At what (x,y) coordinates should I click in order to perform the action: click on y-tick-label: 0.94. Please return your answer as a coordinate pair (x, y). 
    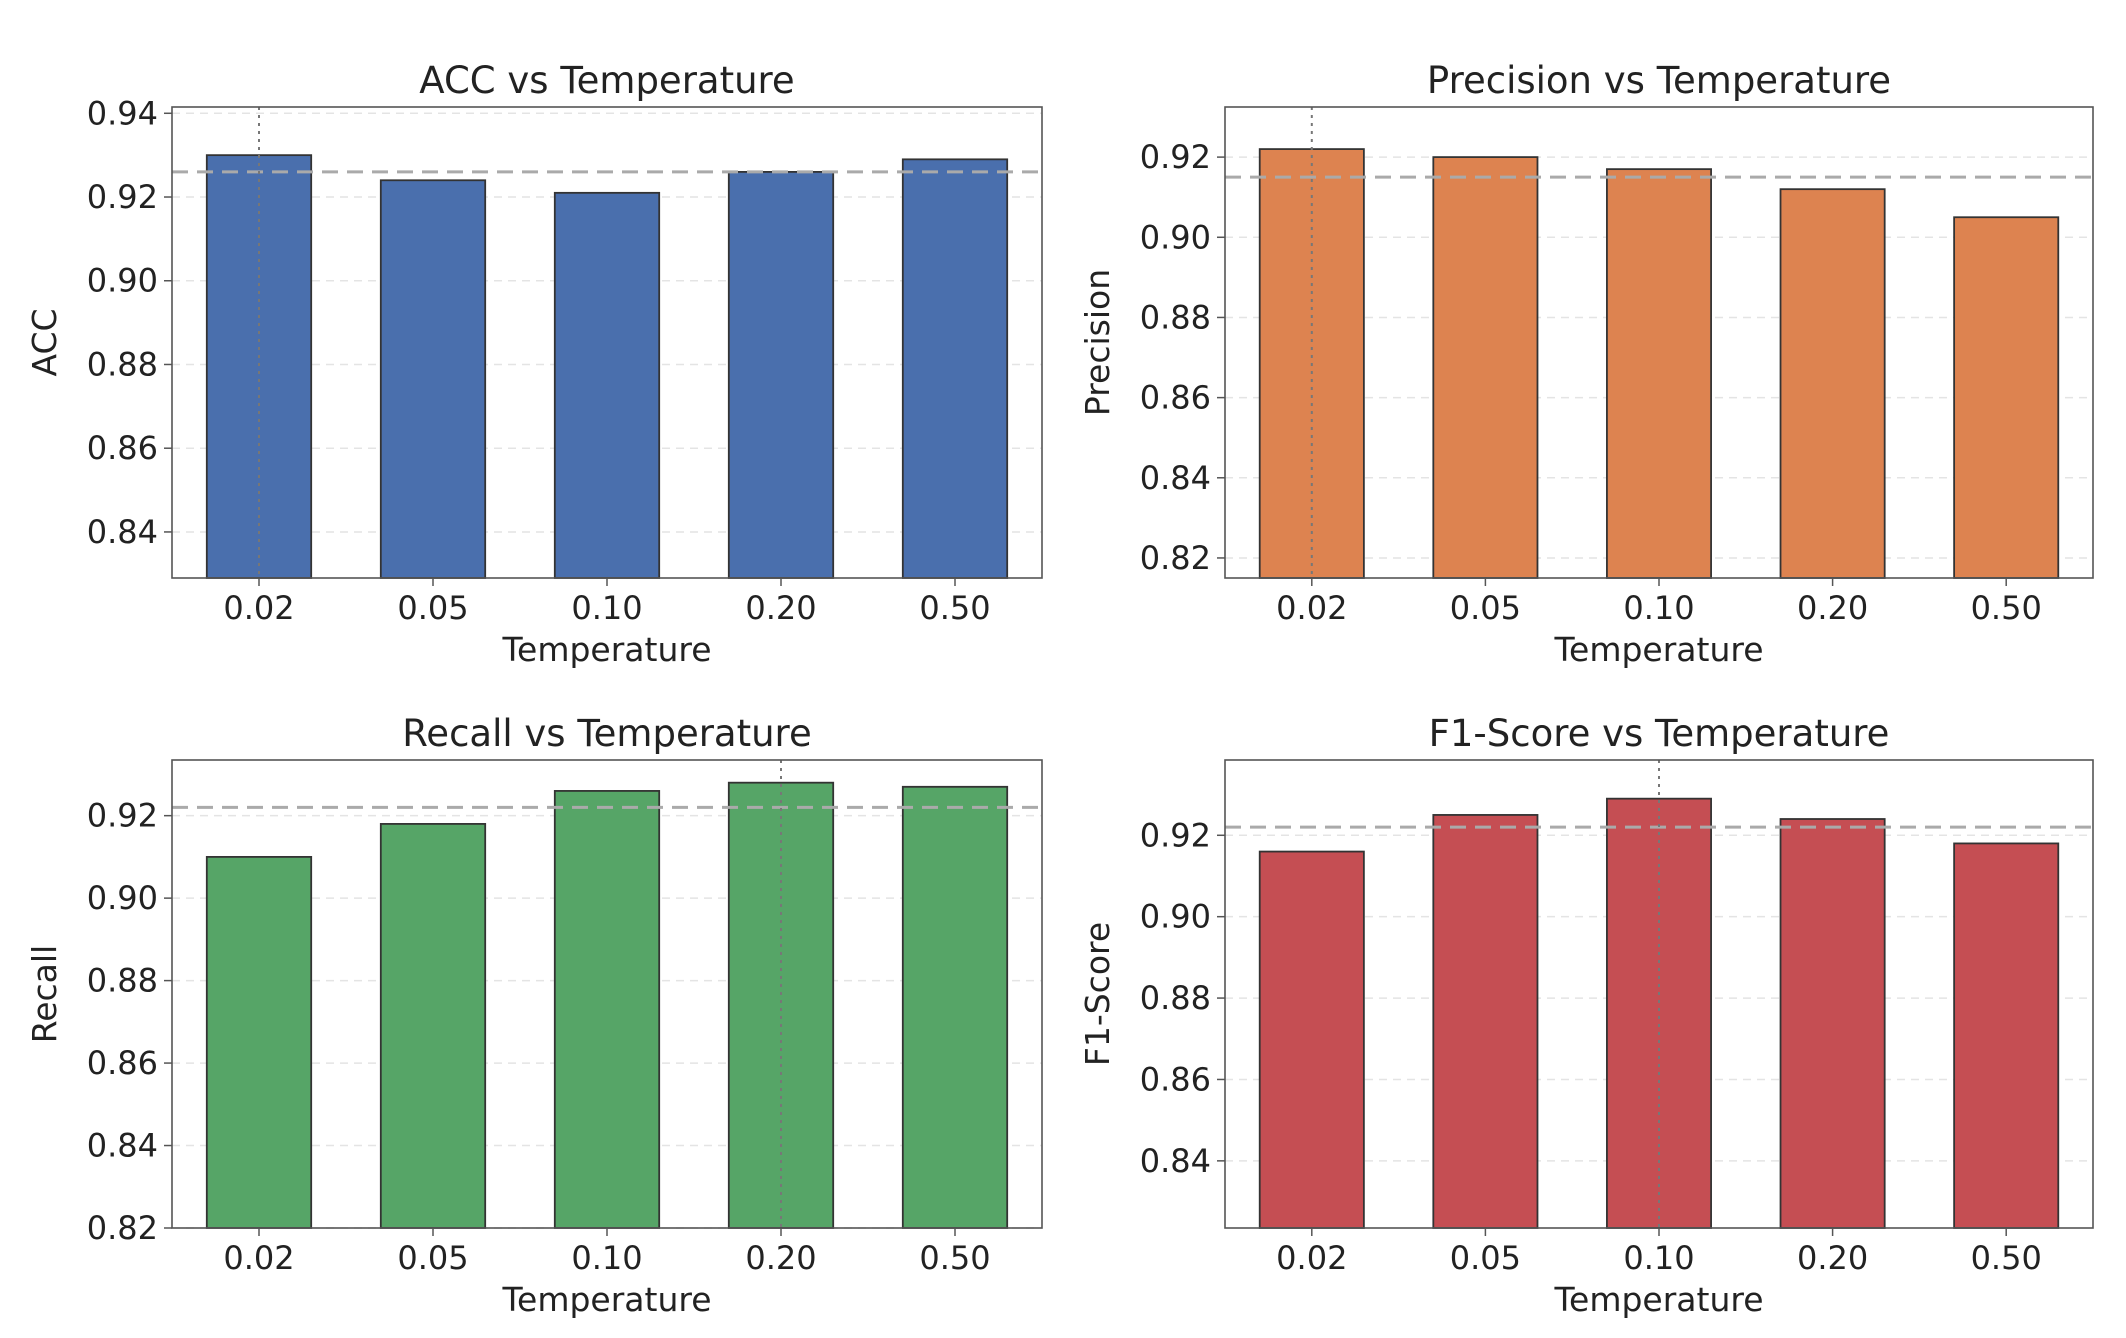
    Looking at the image, I should click on (122, 113).